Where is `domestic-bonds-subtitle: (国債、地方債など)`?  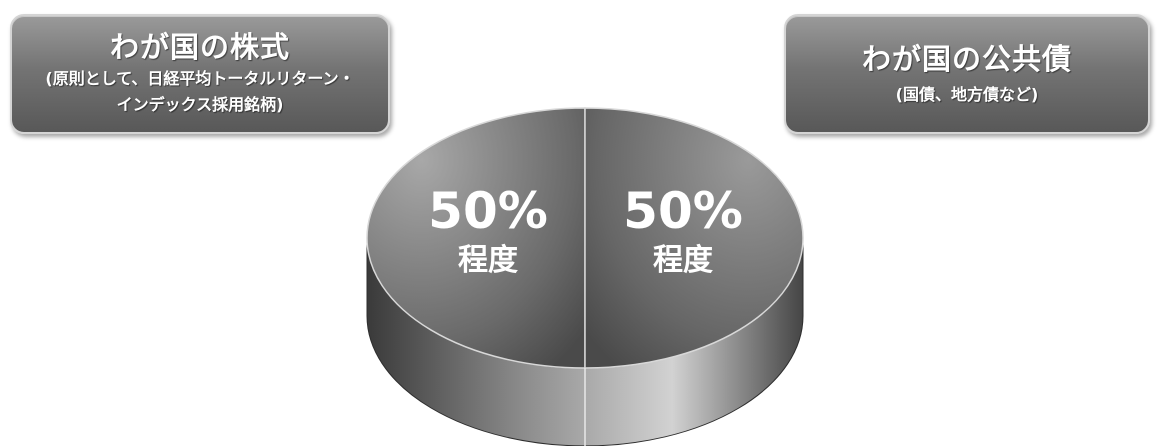
domestic-bonds-subtitle: (国債、地方債など) is located at coordinates (967, 94).